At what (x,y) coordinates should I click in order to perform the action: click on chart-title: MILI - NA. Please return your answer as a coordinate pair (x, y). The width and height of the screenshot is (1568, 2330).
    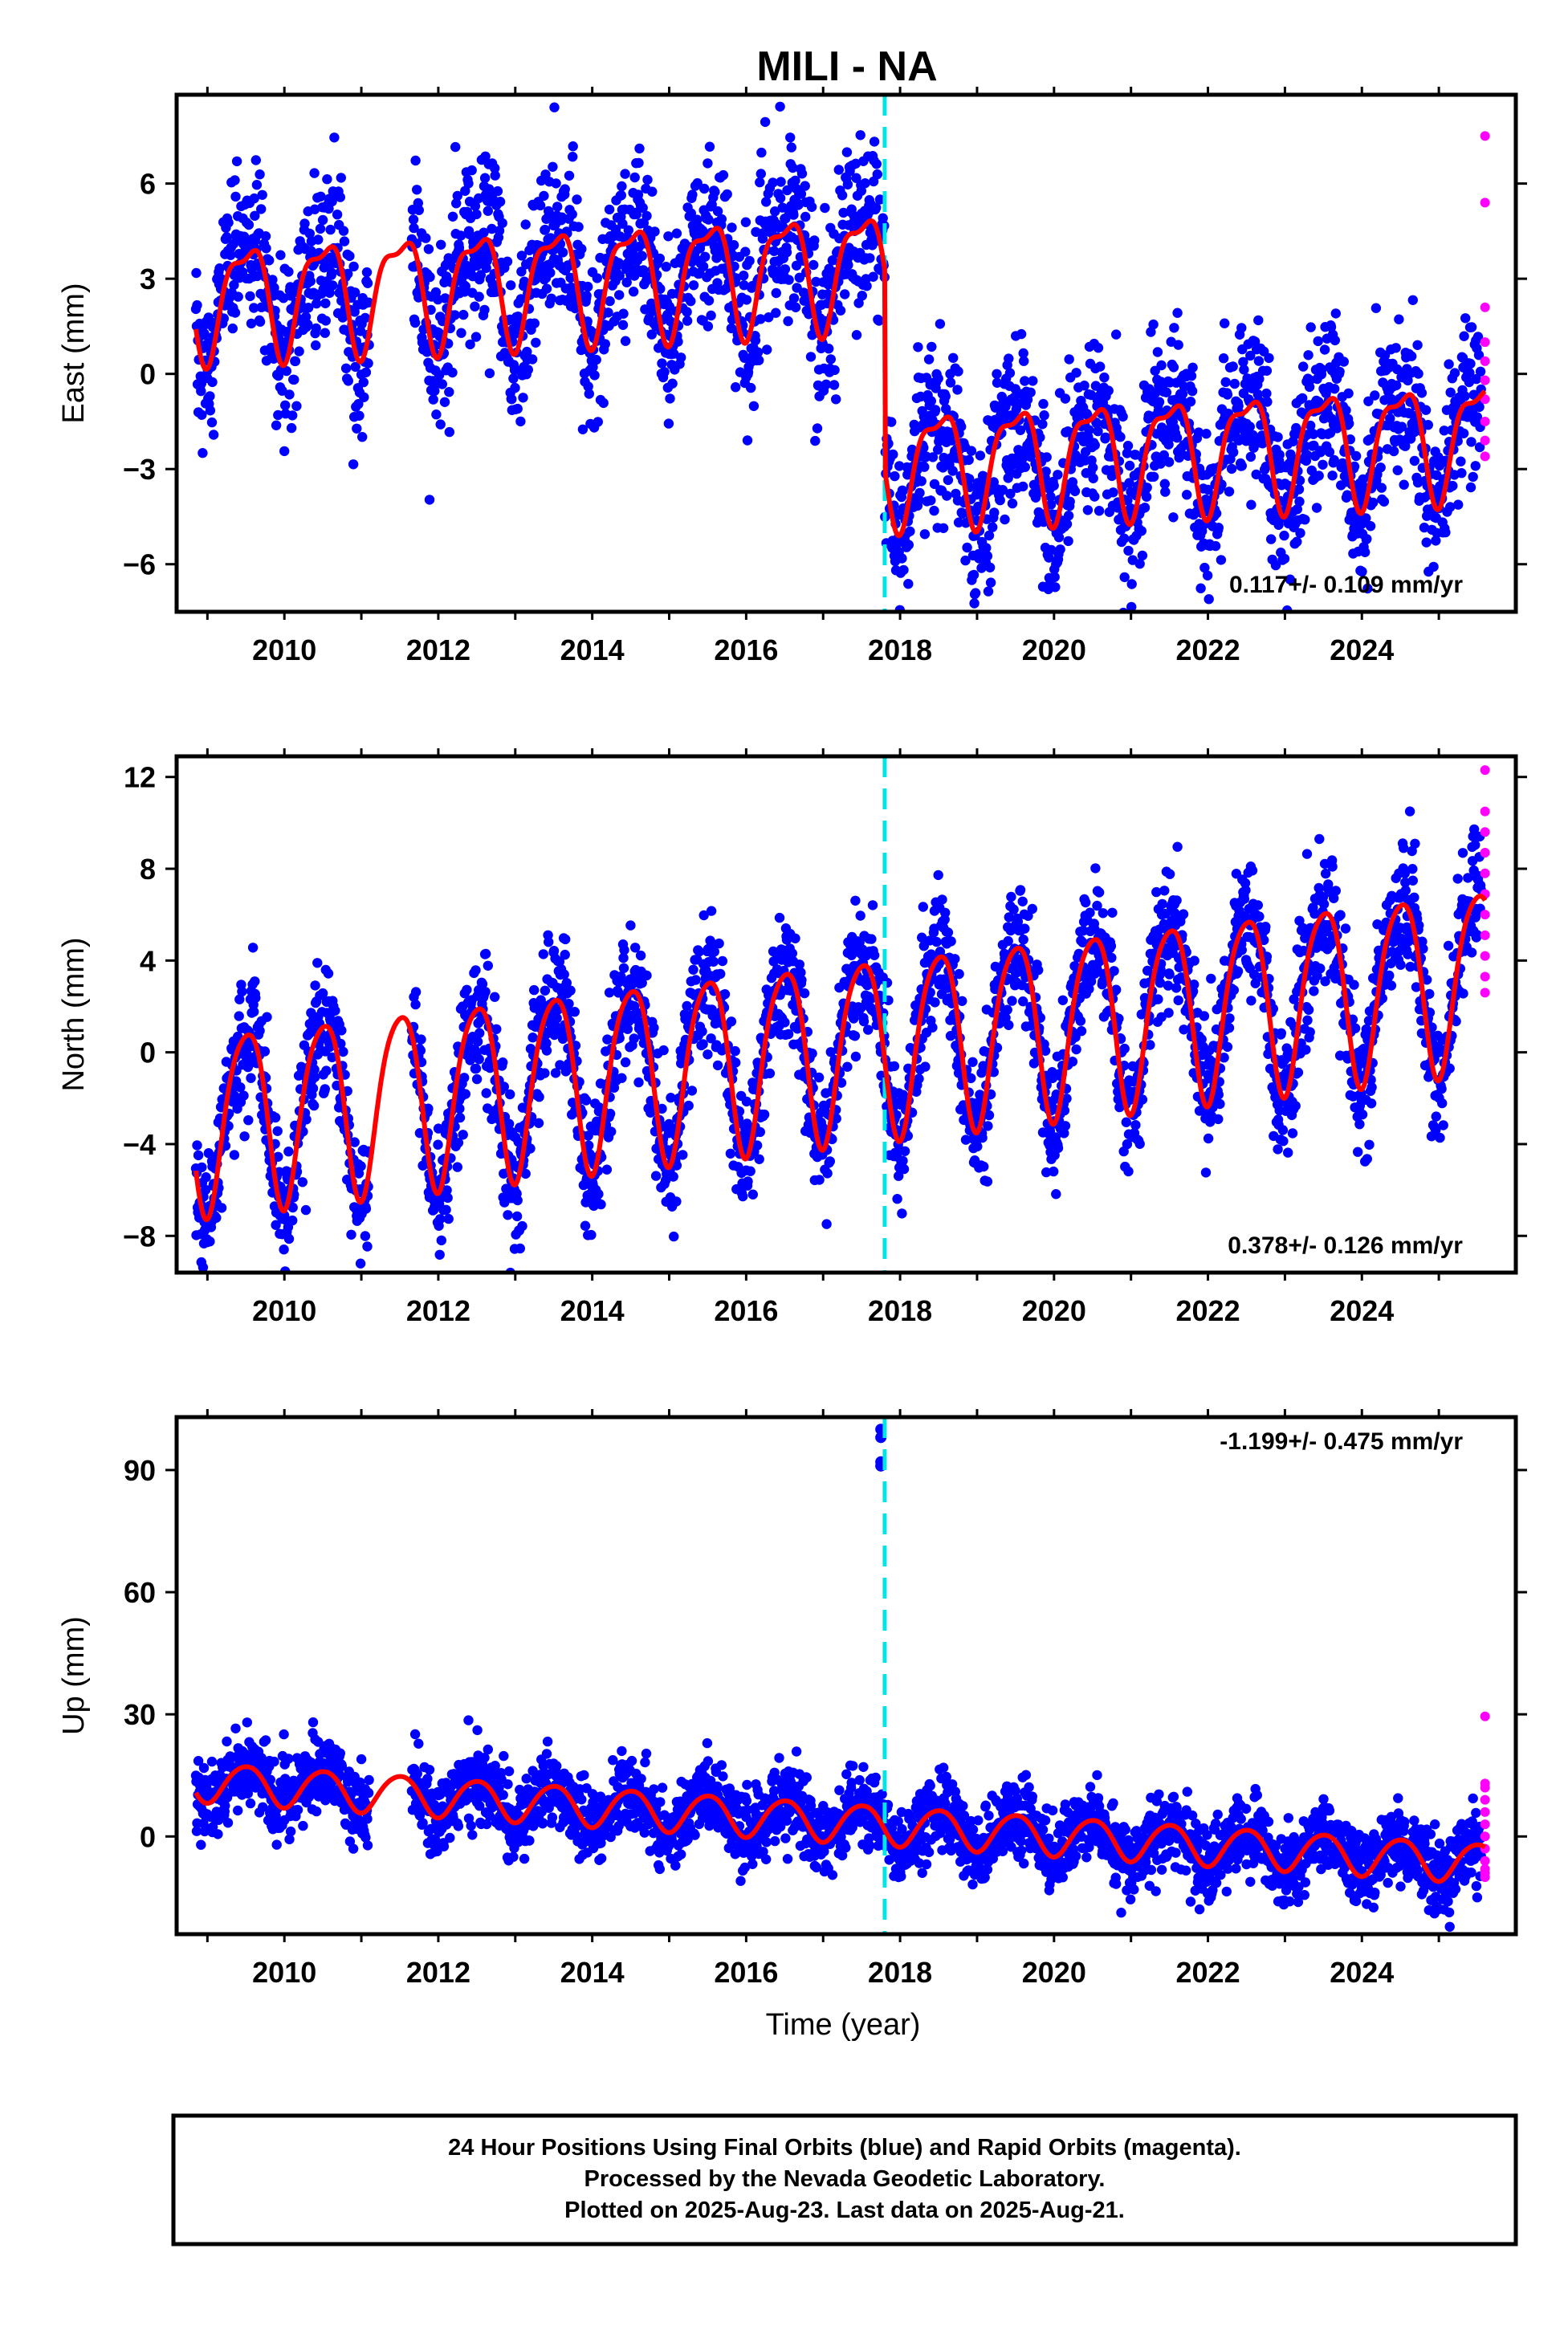
    Looking at the image, I should click on (846, 66).